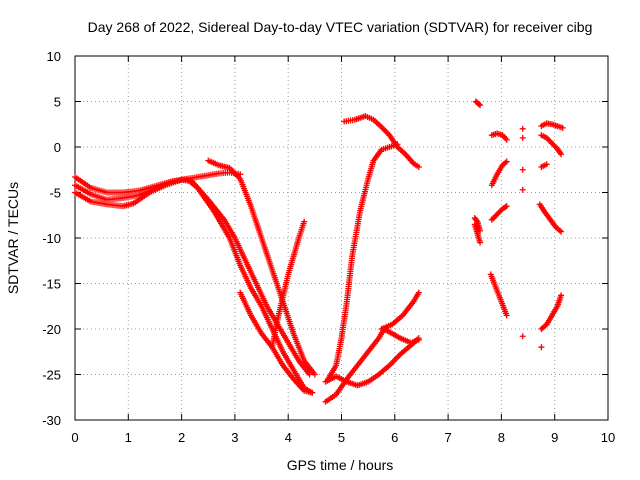  What do you see at coordinates (13, 238) in the screenshot?
I see `y-axis-label: SDTVAR / TECUs` at bounding box center [13, 238].